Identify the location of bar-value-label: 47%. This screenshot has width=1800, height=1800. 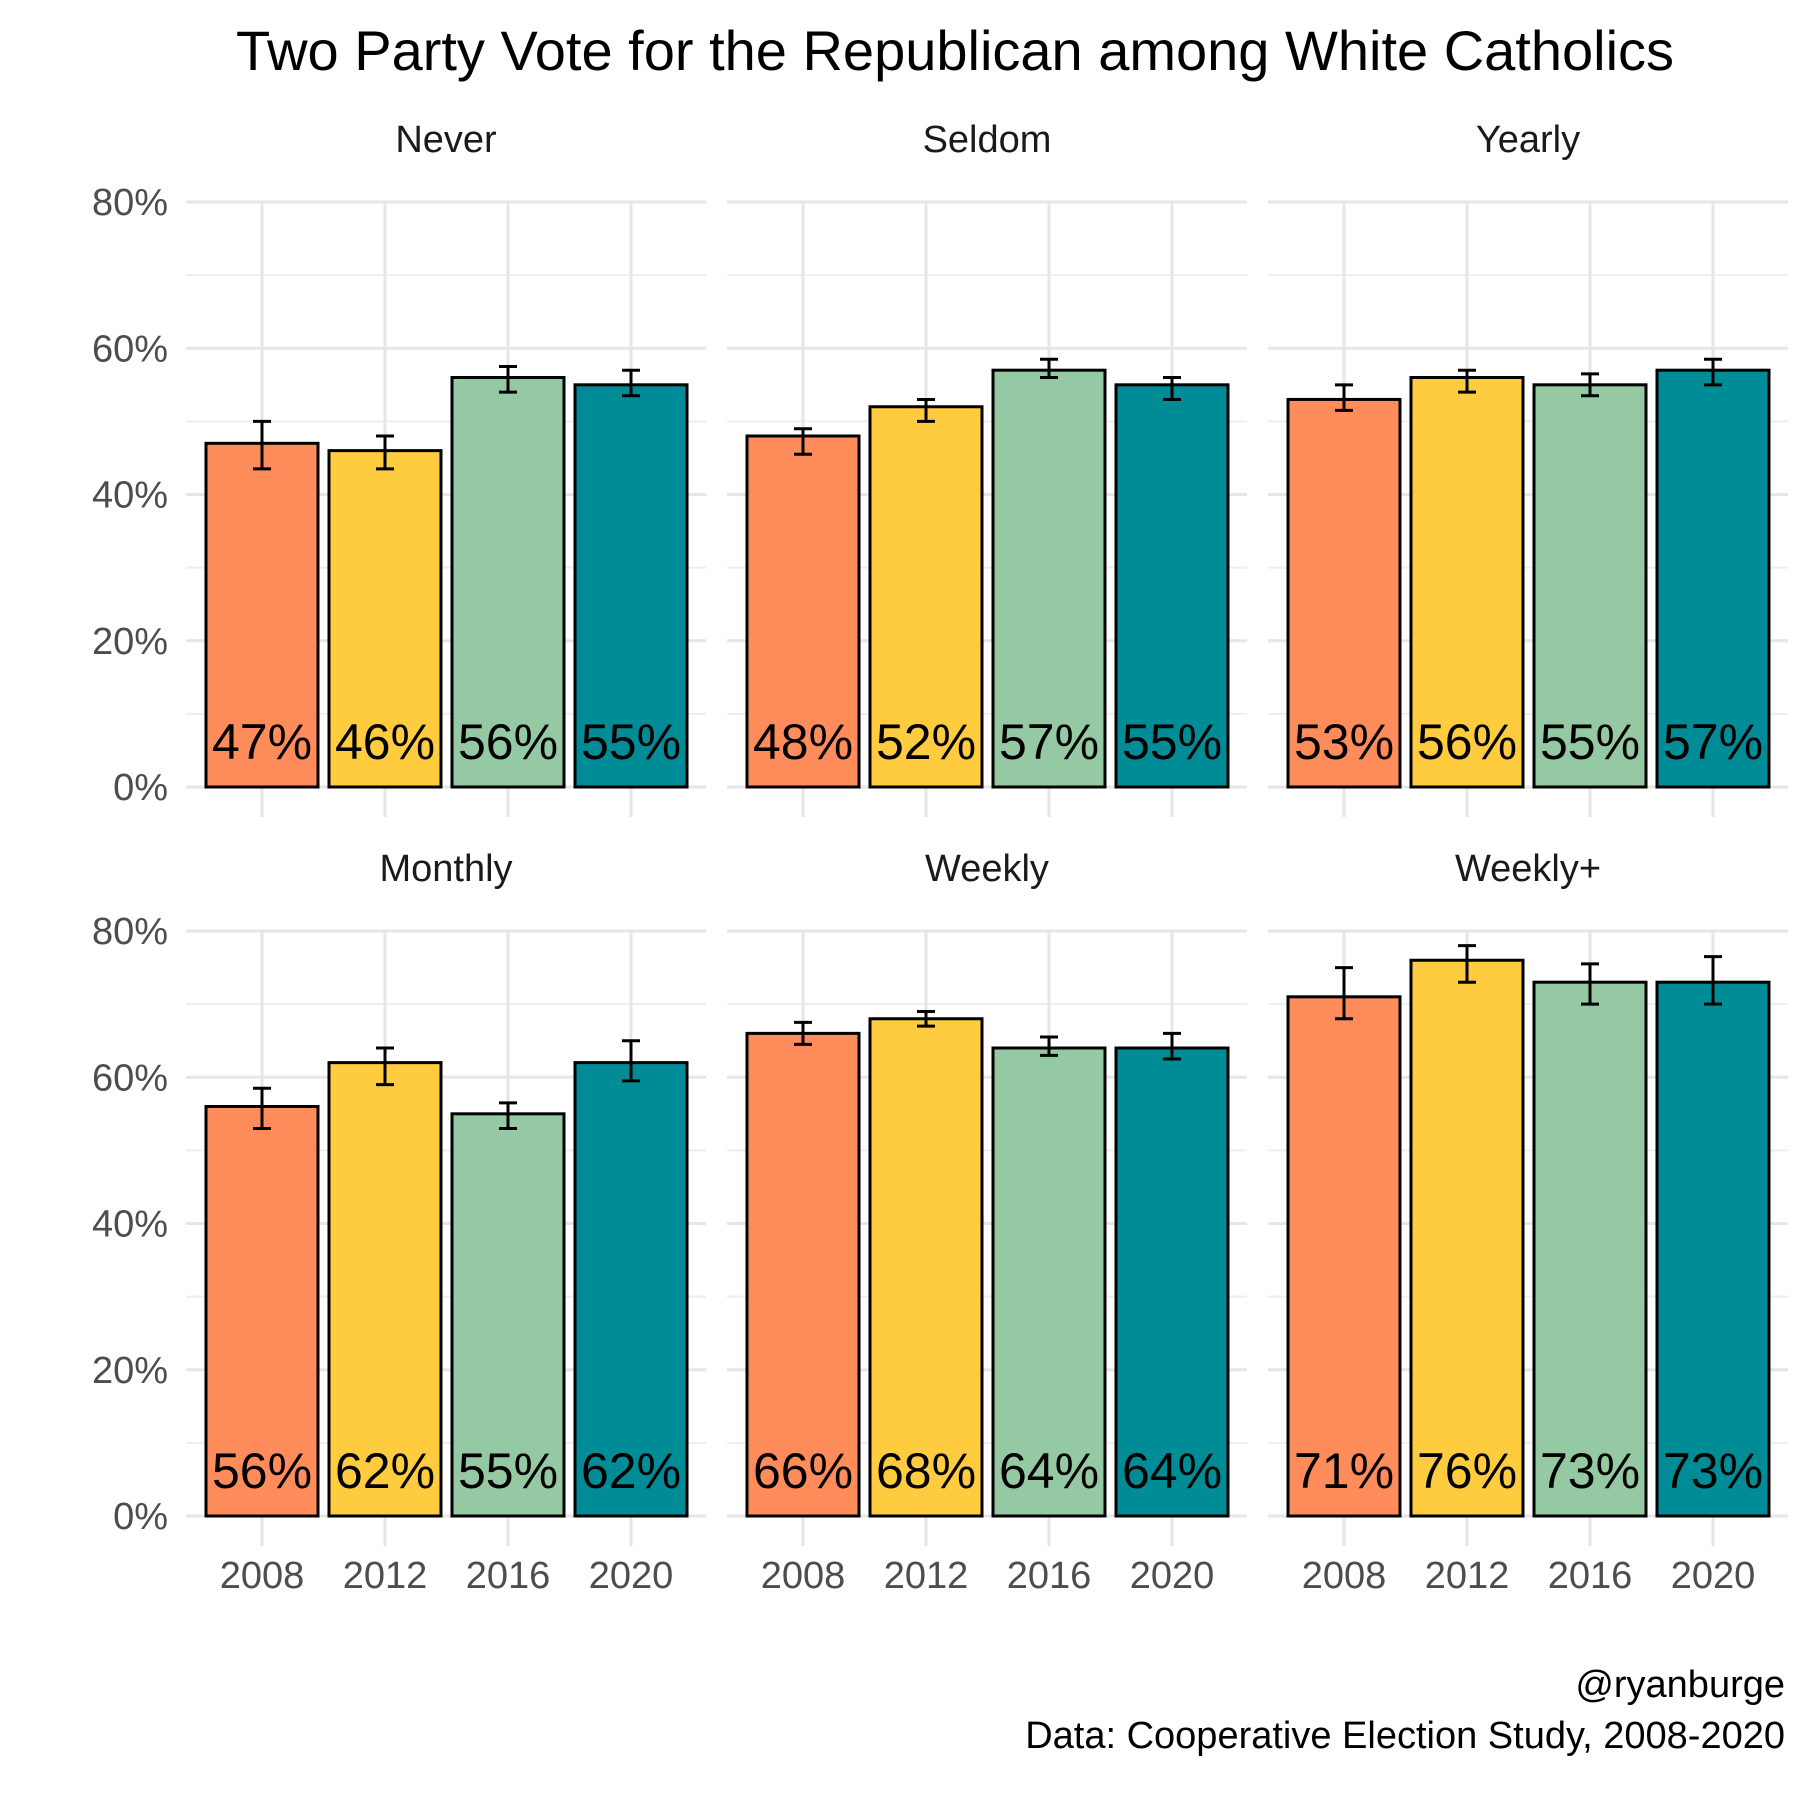
(262, 742).